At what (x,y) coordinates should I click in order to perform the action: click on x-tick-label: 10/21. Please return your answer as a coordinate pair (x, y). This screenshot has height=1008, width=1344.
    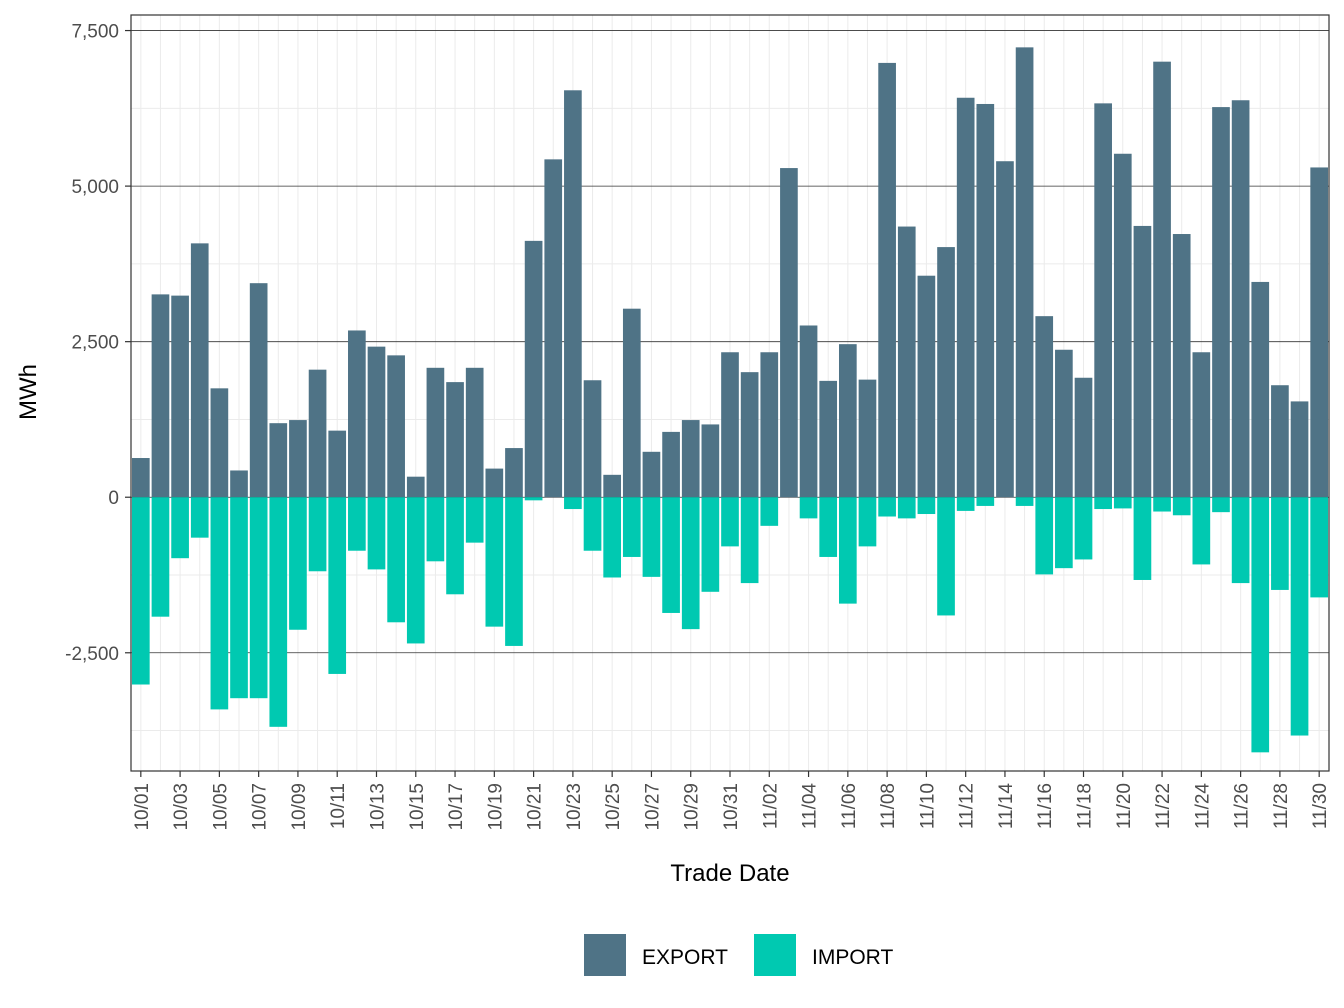
    Looking at the image, I should click on (535, 807).